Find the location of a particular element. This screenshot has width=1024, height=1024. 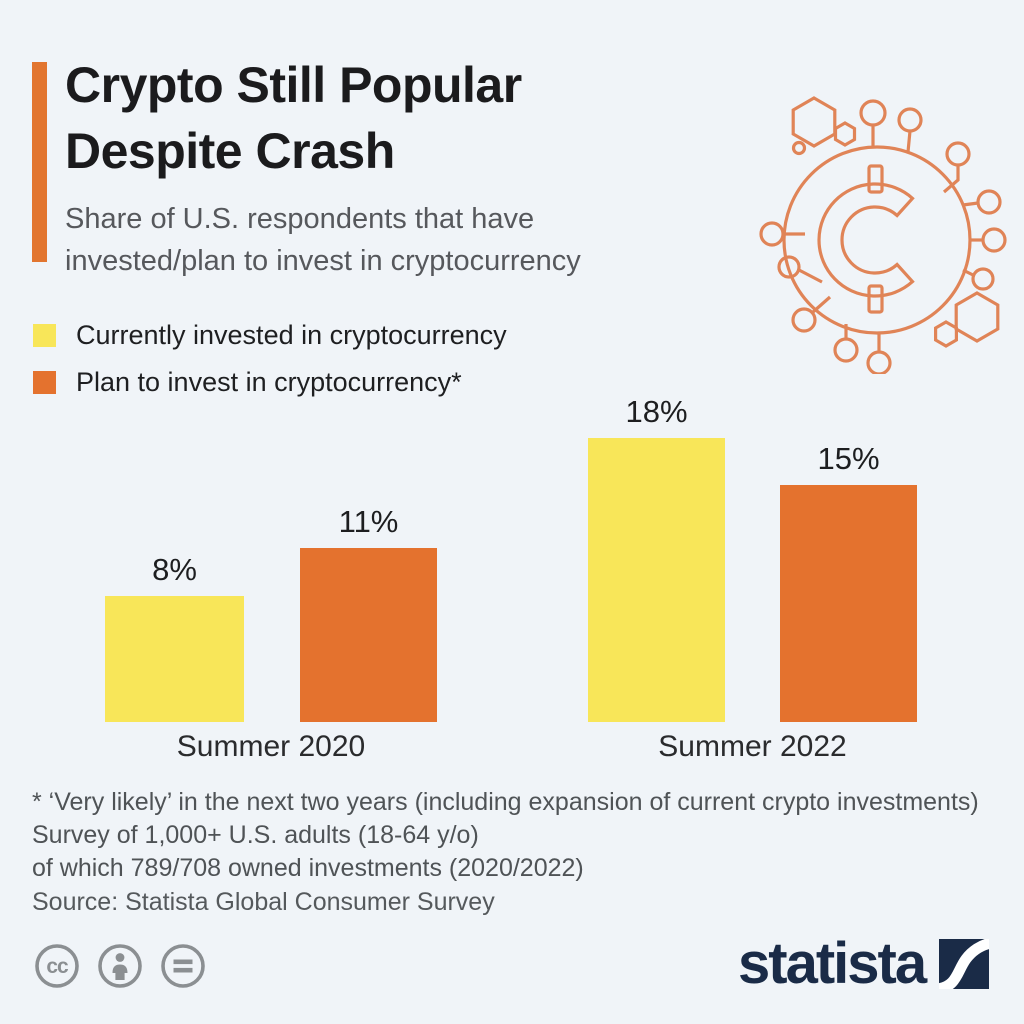

legend-swatch-orange is located at coordinates (44, 382).